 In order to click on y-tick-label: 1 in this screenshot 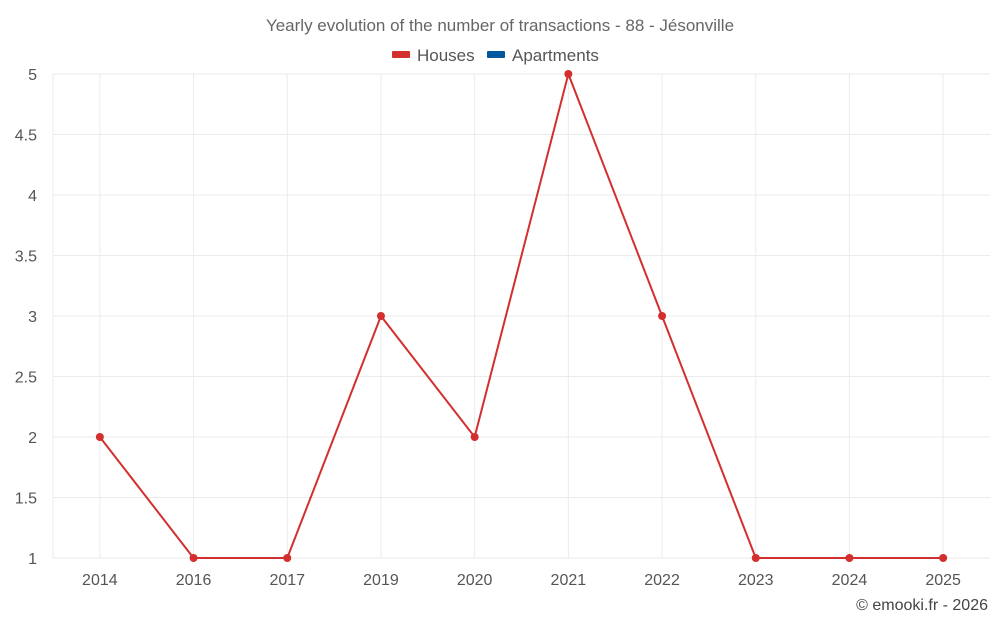, I will do `click(32, 559)`.